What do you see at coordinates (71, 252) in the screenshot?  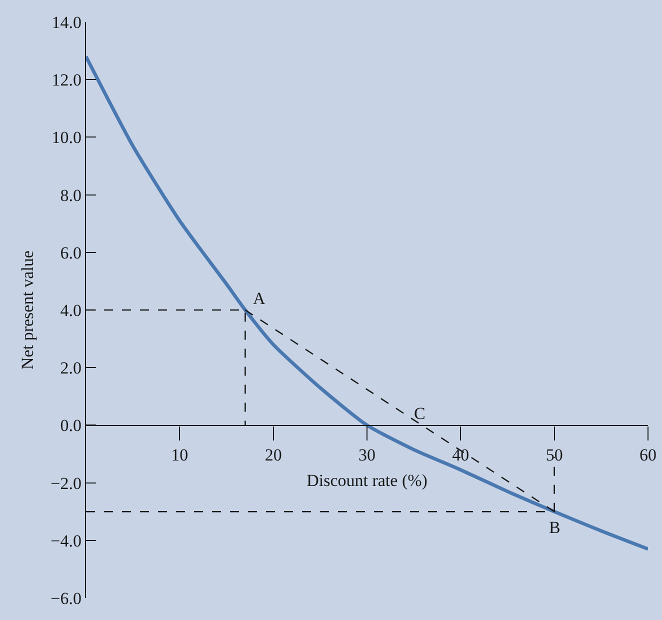 I see `y-tick-label: 6.0` at bounding box center [71, 252].